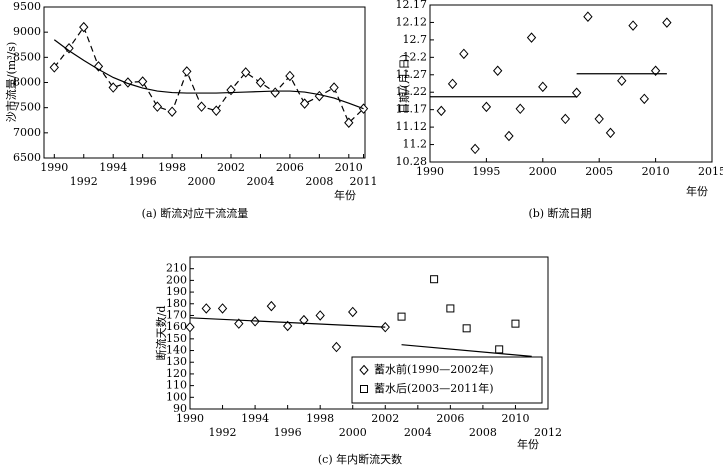 The image size is (723, 466). I want to click on x-tick-label: 1990, so click(54, 167).